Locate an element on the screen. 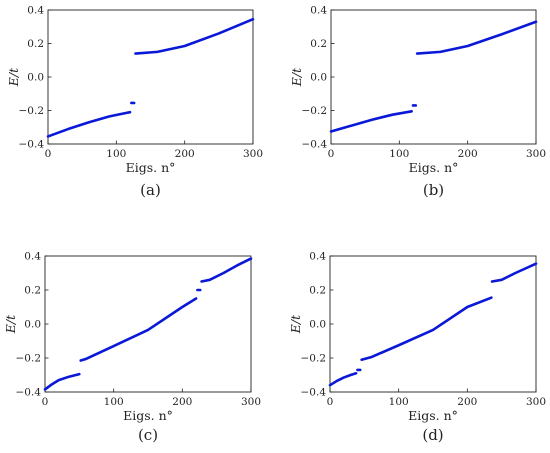  panel-label: (c) is located at coordinates (148, 435).